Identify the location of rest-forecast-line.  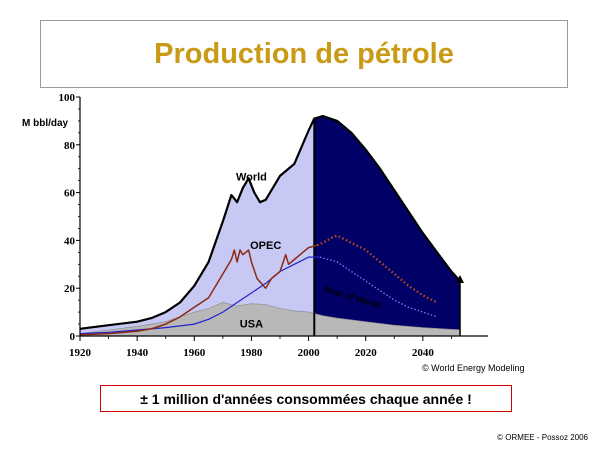
(378, 287).